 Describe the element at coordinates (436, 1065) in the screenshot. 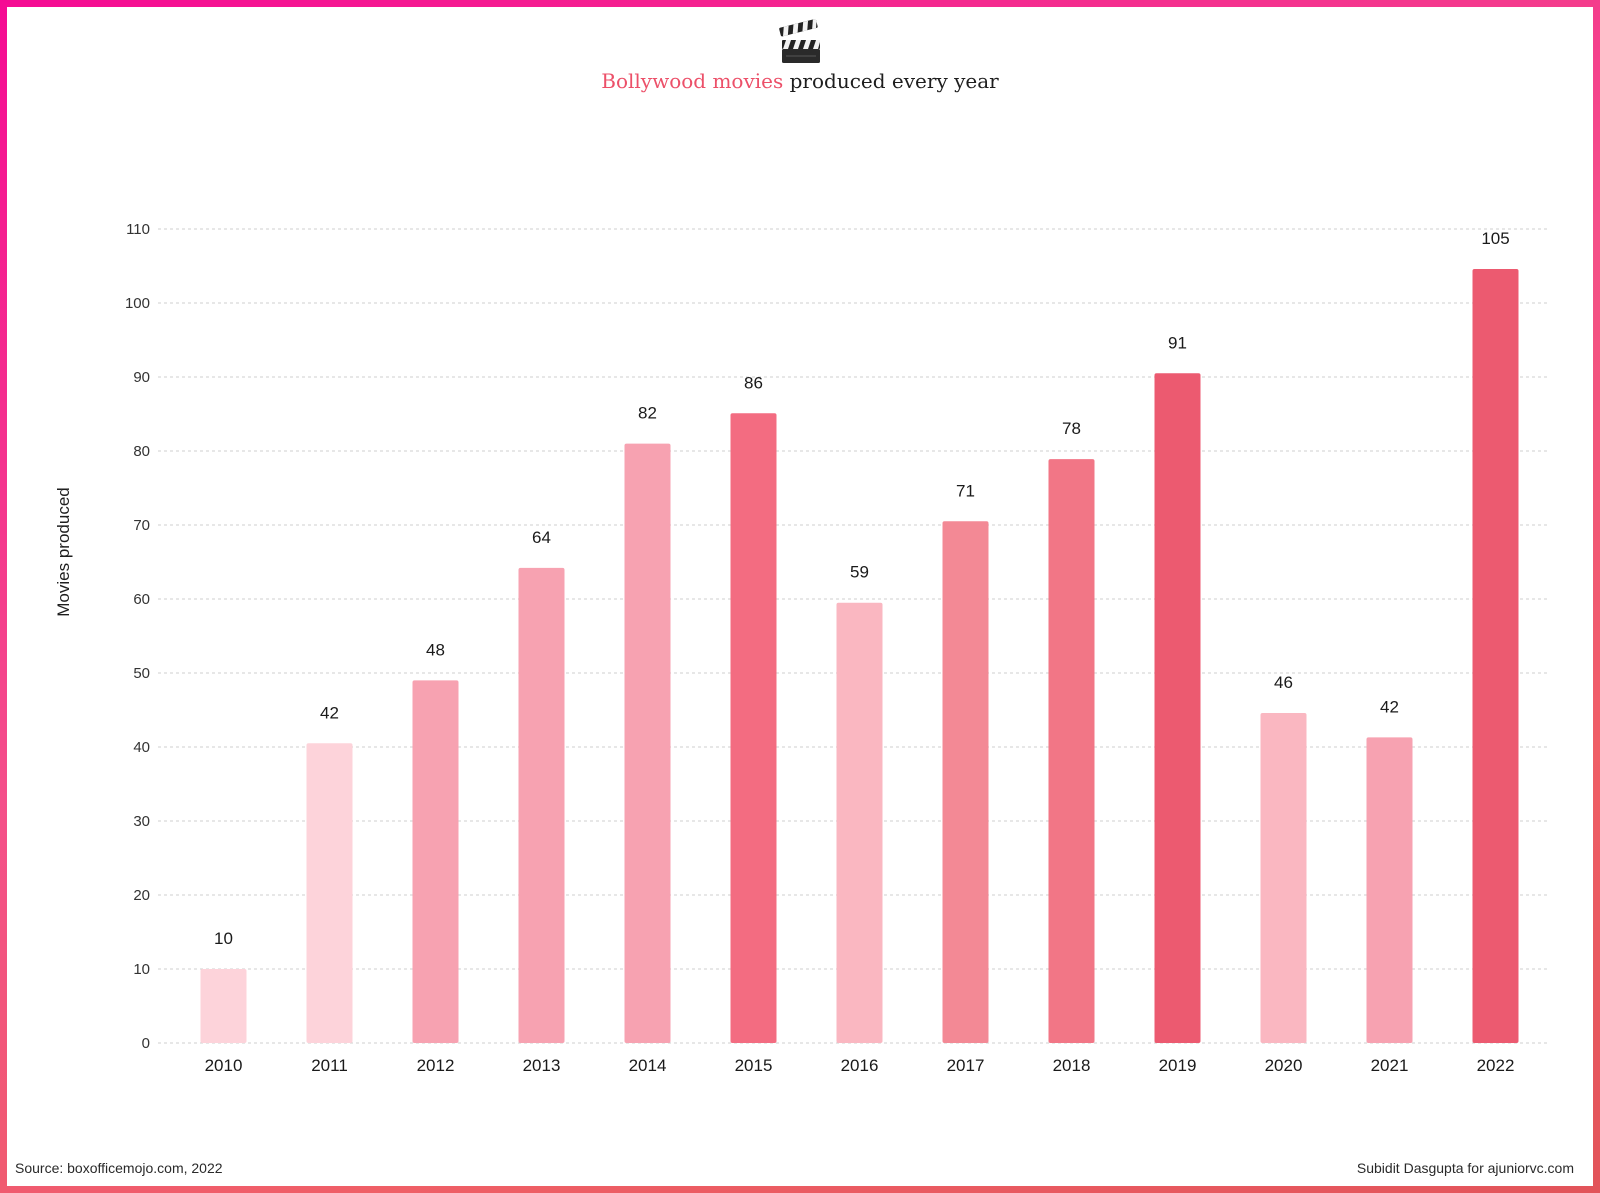

I see `x-tick-label: 2012` at that location.